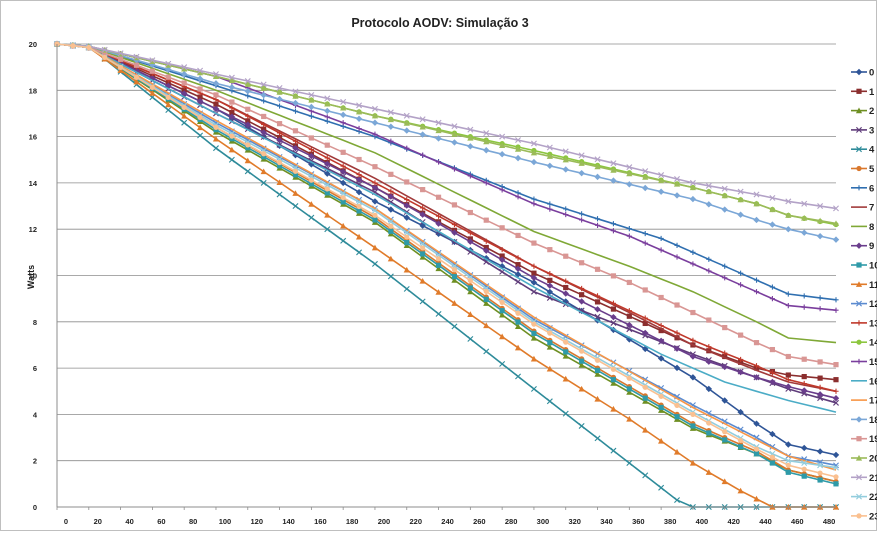  I want to click on y-tick-label: 2, so click(35, 461).